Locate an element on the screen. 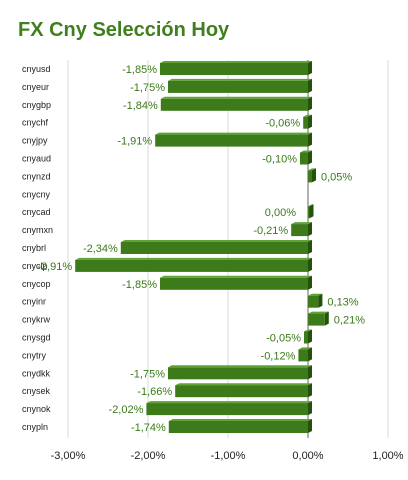 The width and height of the screenshot is (408, 480). x-tick-label: -3,00% is located at coordinates (68, 456).